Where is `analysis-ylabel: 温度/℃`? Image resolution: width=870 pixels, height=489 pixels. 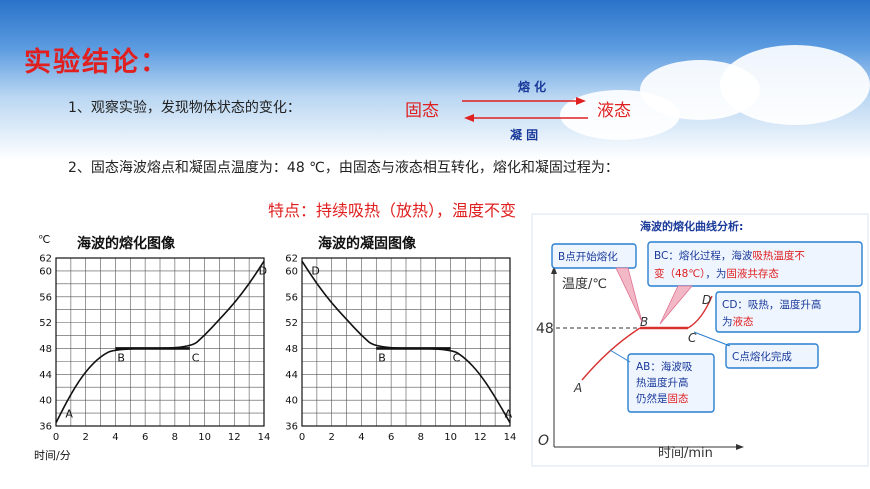 analysis-ylabel: 温度/℃ is located at coordinates (584, 284).